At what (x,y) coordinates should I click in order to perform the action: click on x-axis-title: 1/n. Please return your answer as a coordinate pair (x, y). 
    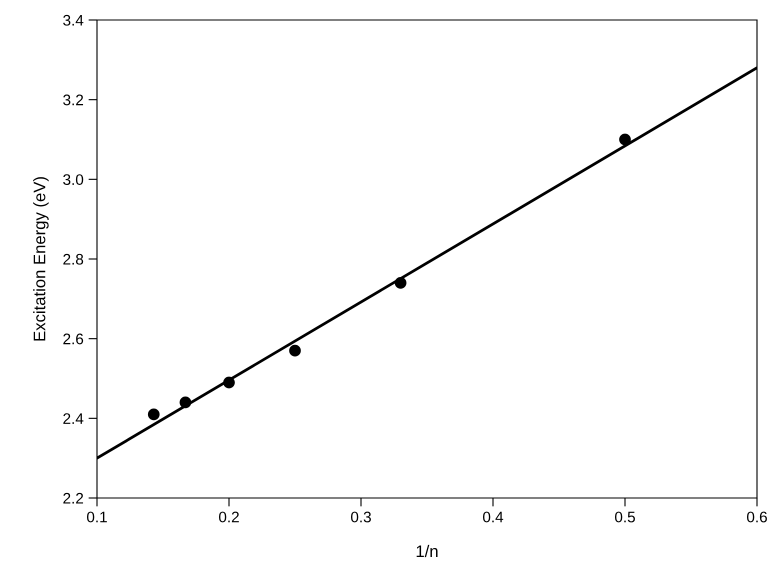
    Looking at the image, I should click on (427, 551).